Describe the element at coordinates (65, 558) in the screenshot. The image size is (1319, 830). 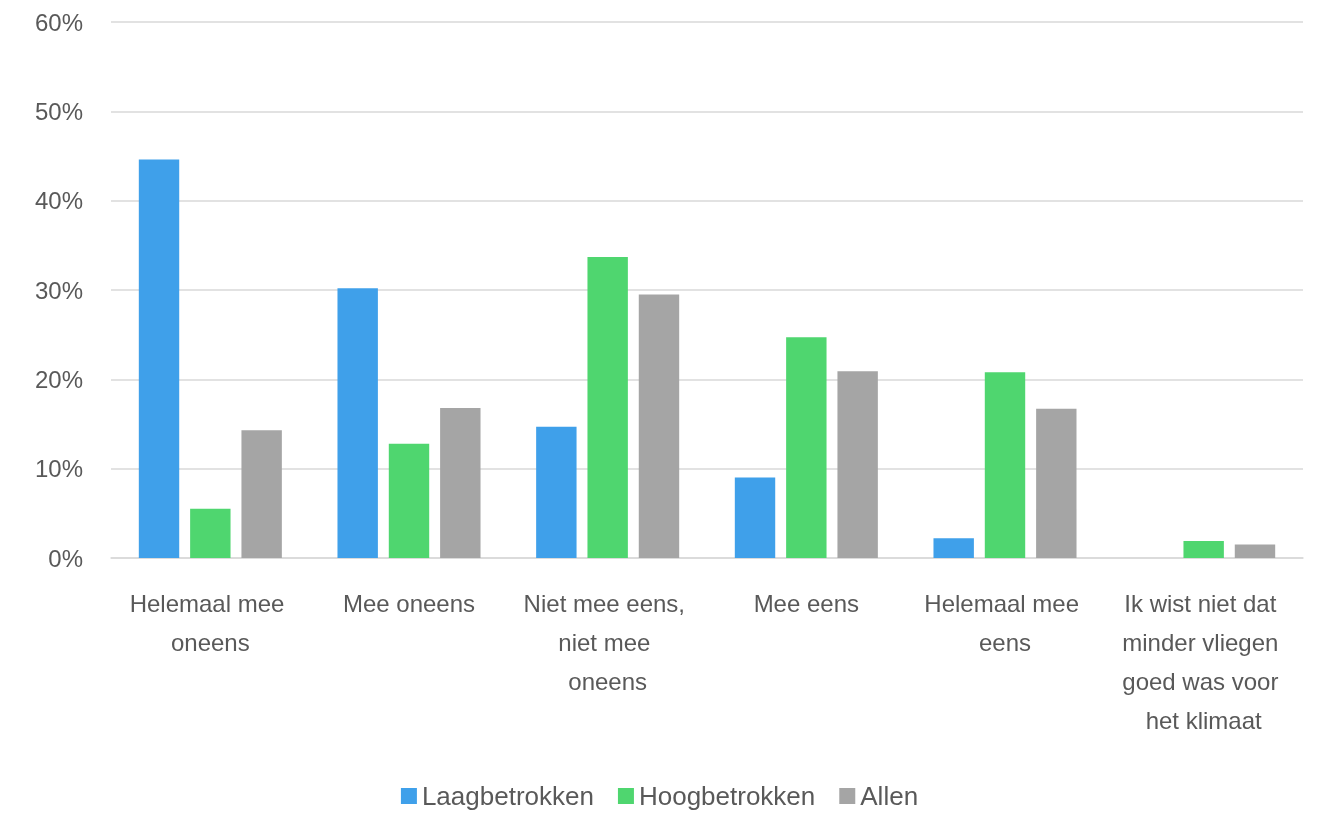
I see `y-tick-label: 0%` at that location.